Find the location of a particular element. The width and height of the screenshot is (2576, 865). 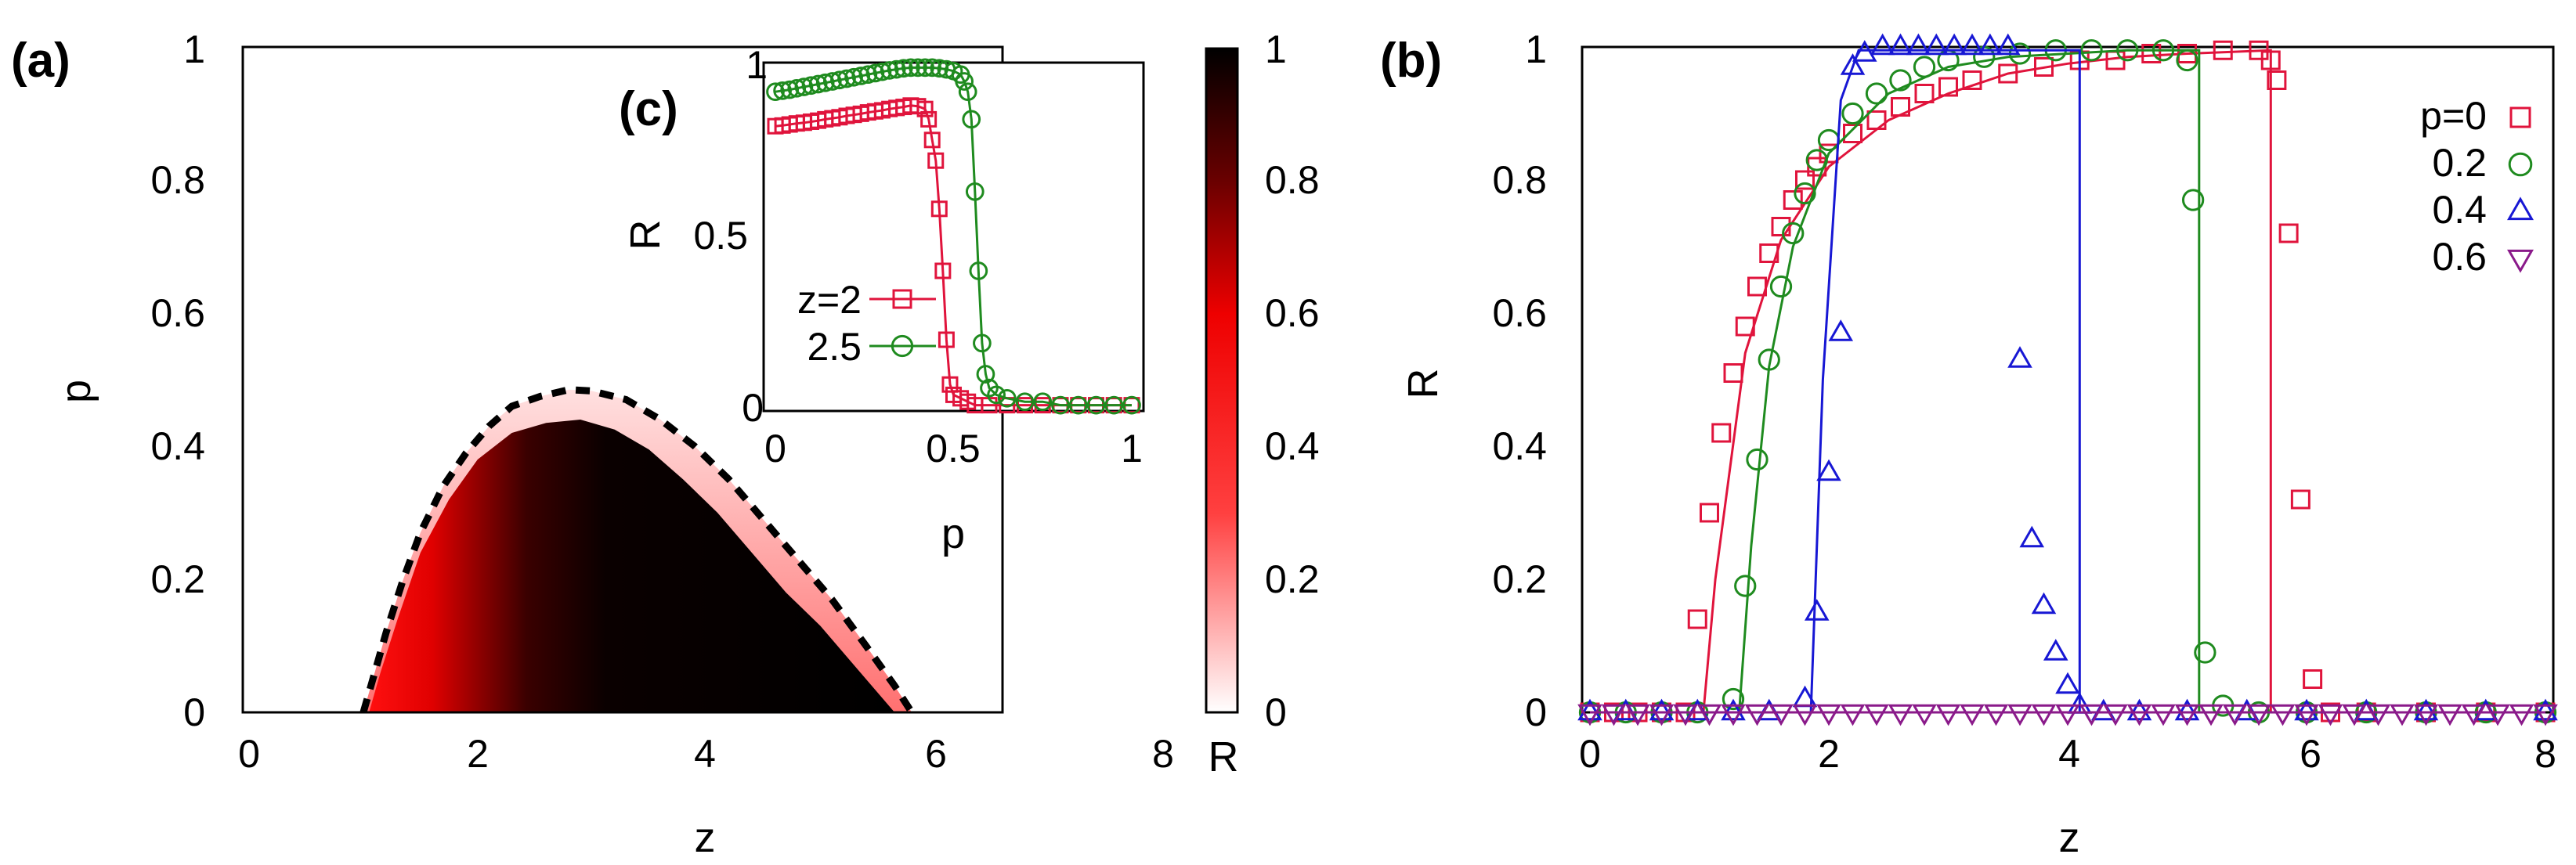

c-xlabel: p is located at coordinates (953, 533).